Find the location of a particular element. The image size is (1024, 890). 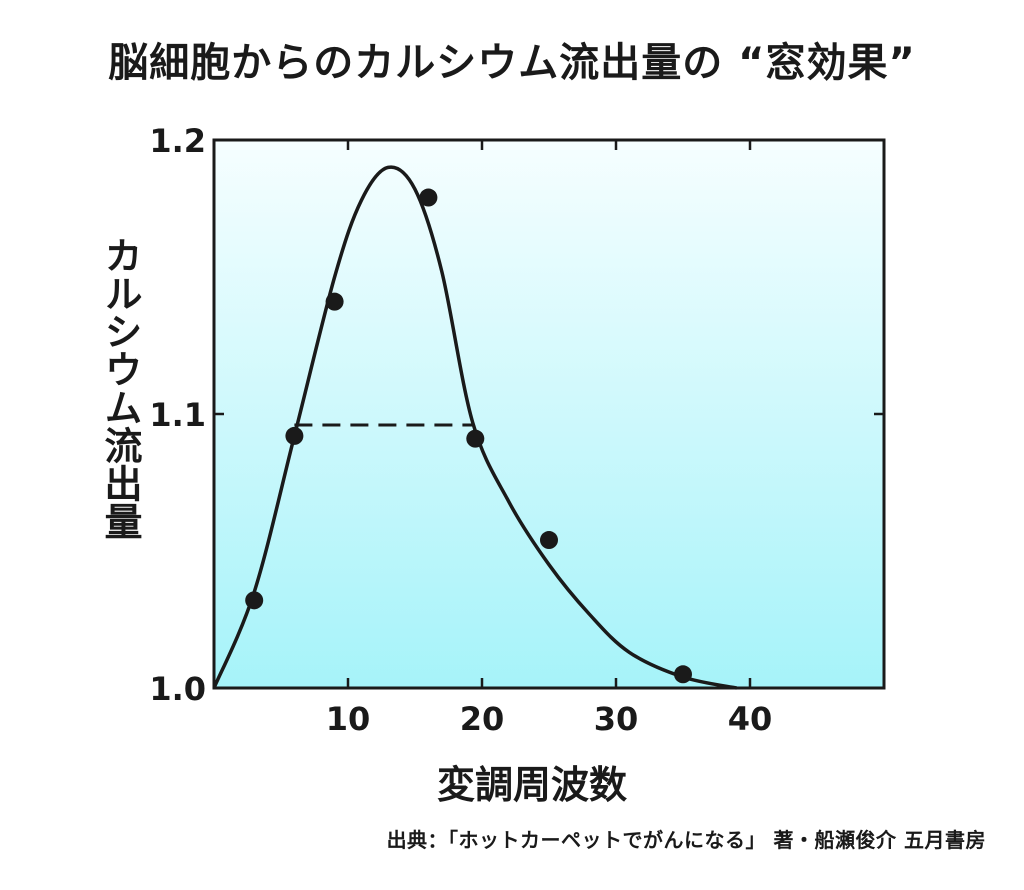

x-axis-label: 変調周波数 is located at coordinates (531, 785).